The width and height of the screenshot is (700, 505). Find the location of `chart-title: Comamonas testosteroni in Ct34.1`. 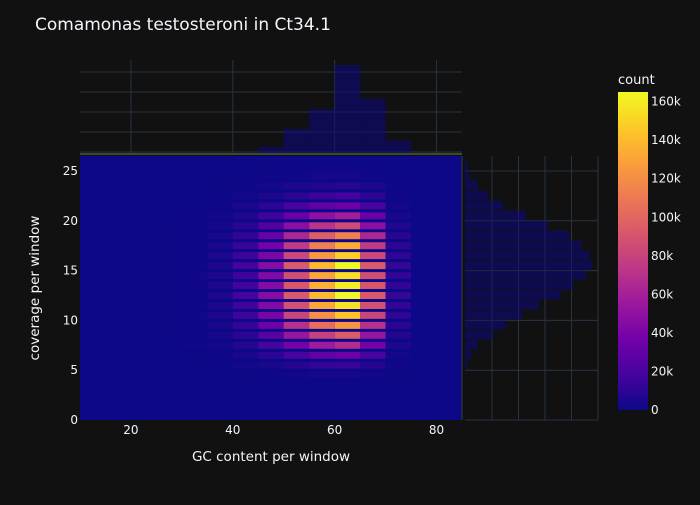

chart-title: Comamonas testosteroni in Ct34.1 is located at coordinates (183, 25).